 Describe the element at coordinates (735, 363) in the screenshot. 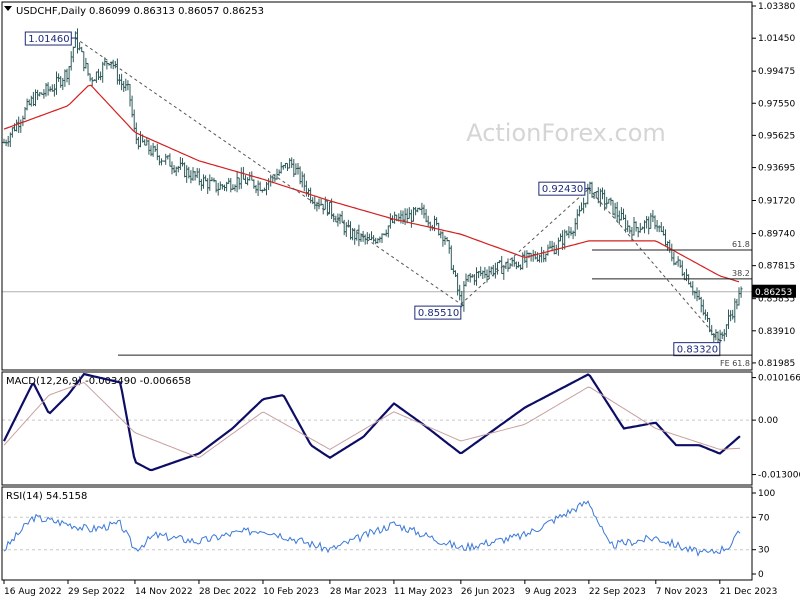

I see `fib-level-label: FE 61.8` at that location.